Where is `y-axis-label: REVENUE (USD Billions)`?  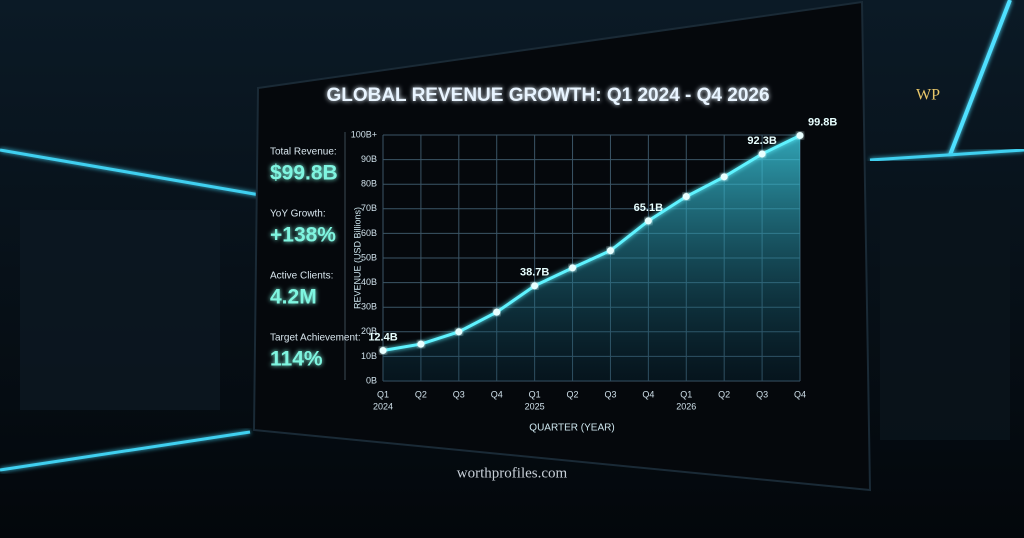
y-axis-label: REVENUE (USD Billions) is located at coordinates (357, 258).